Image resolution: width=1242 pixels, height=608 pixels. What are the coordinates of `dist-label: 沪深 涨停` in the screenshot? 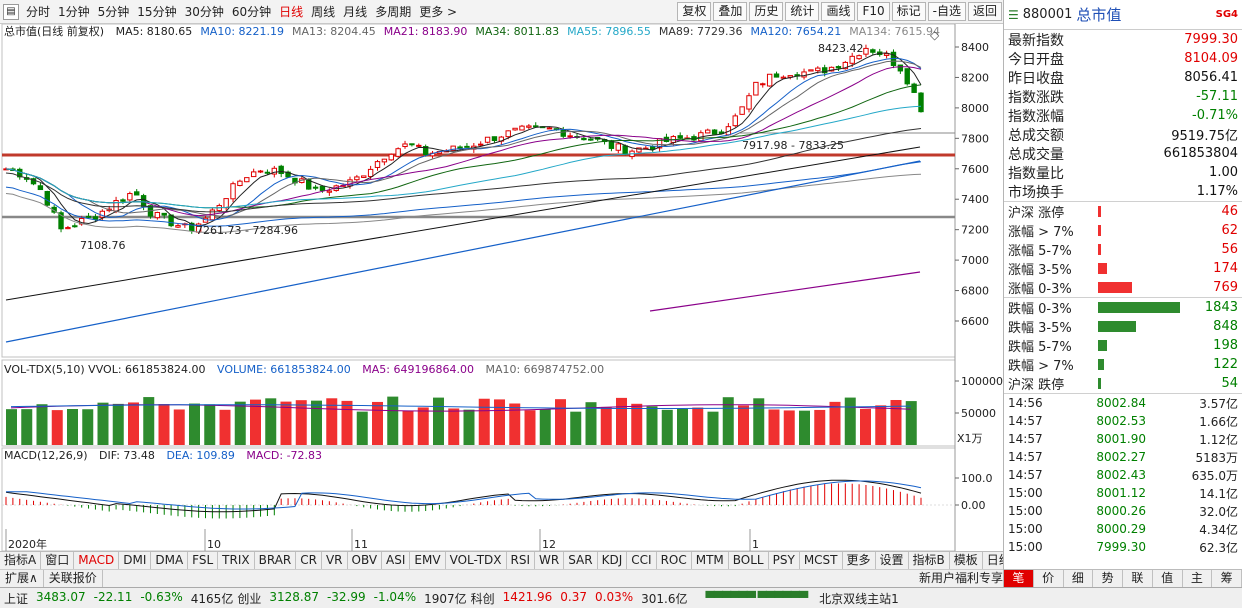 It's located at (1036, 213).